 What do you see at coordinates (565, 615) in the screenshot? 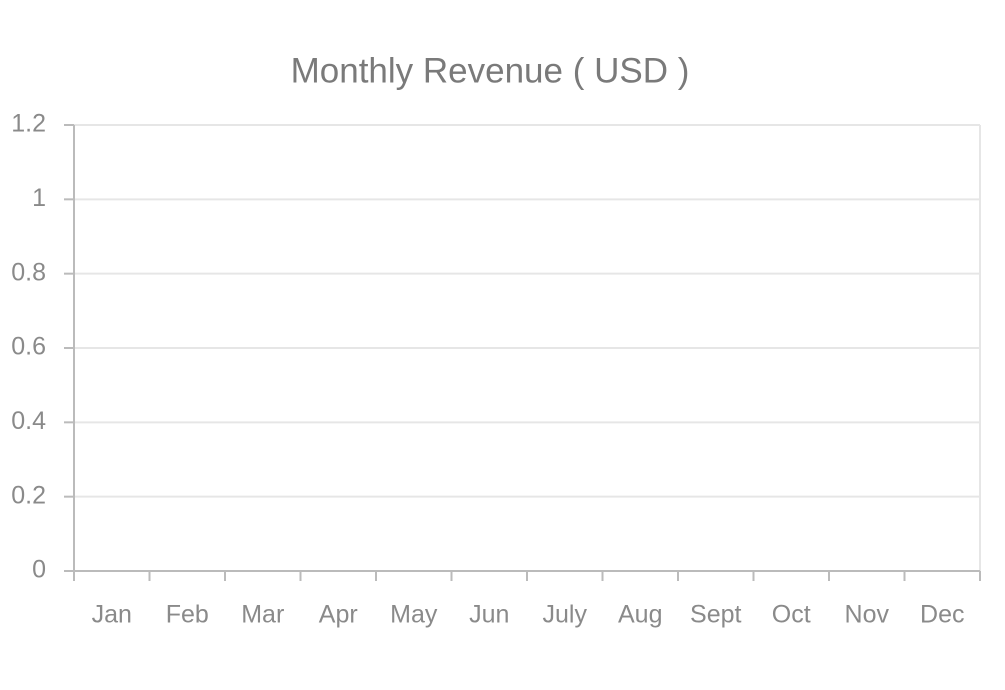
I see `x-tick-label: July` at bounding box center [565, 615].